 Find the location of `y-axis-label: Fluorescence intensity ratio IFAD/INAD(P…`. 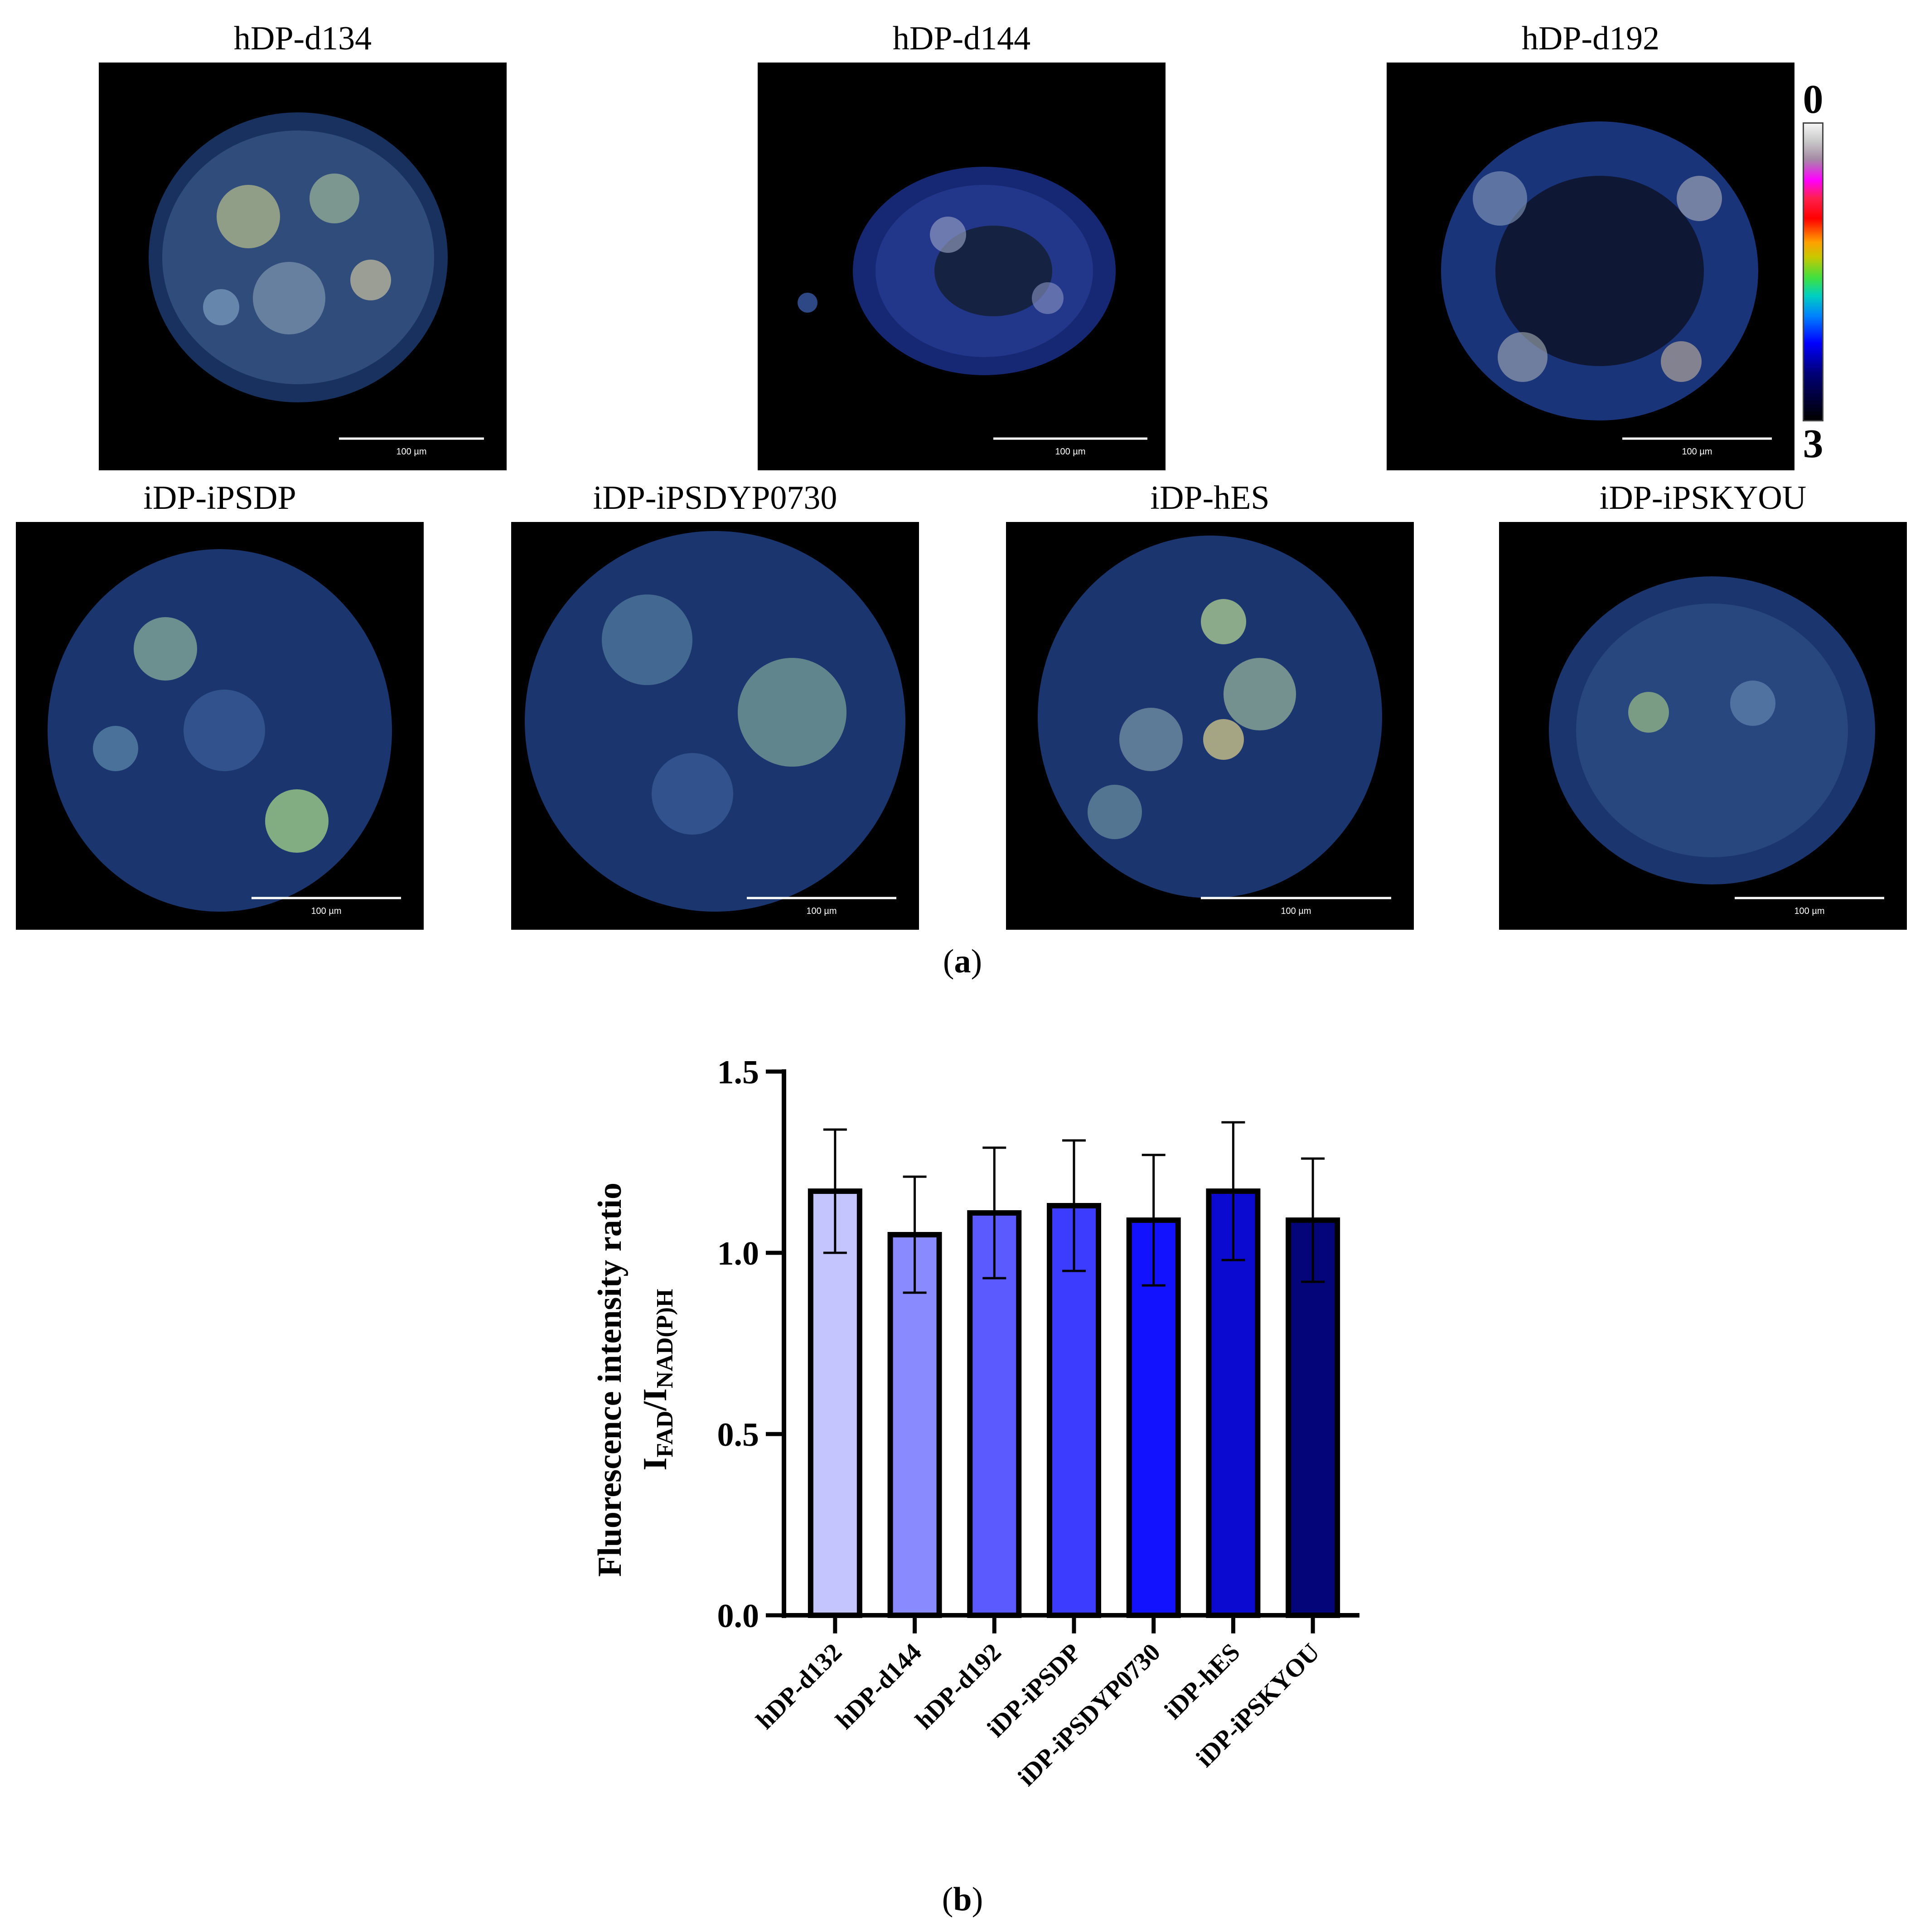

y-axis-label: Fluorescence intensity ratio IFAD/INAD(P… is located at coordinates (634, 1380).